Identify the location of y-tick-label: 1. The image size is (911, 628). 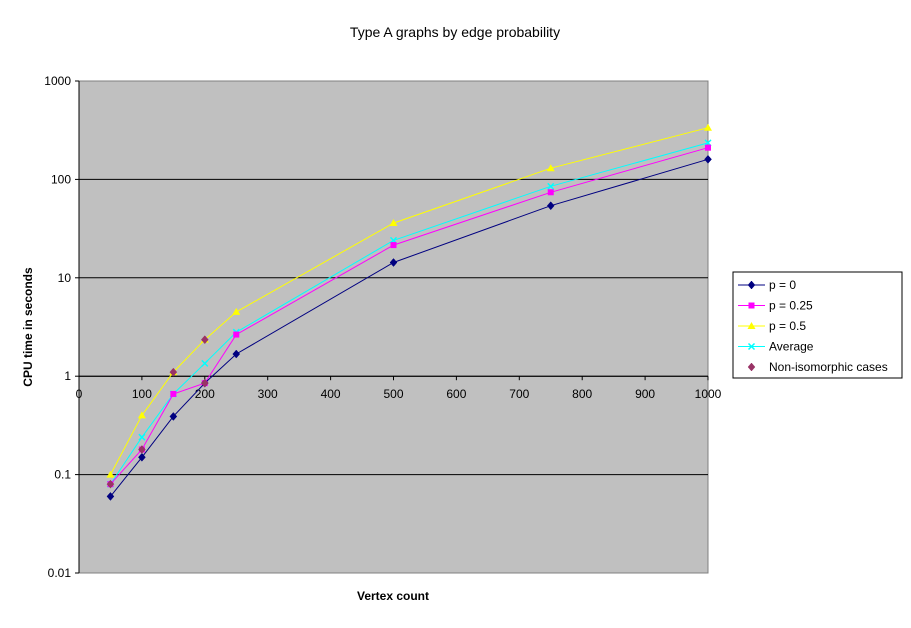
(67, 376).